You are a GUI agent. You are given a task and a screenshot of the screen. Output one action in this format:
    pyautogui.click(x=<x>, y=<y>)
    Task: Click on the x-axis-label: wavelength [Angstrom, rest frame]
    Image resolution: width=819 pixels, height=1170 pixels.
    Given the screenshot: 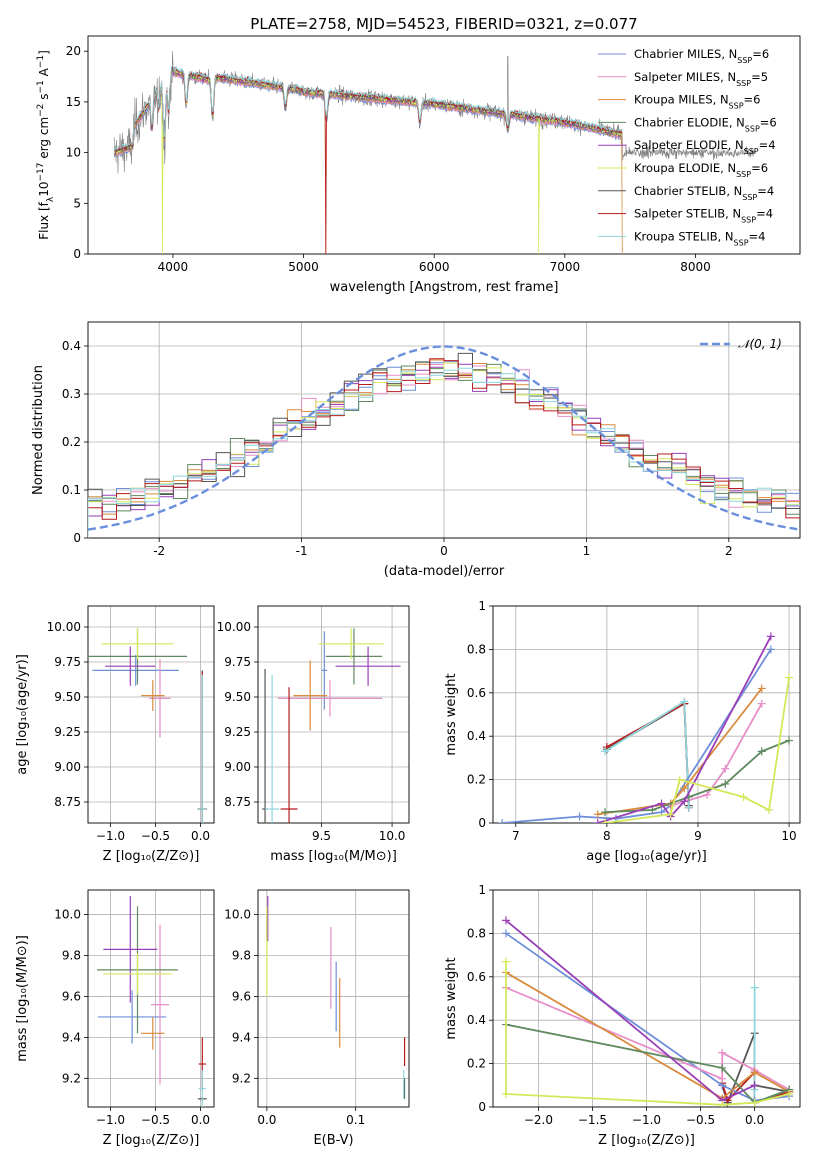 What is the action you would take?
    pyautogui.click(x=444, y=287)
    